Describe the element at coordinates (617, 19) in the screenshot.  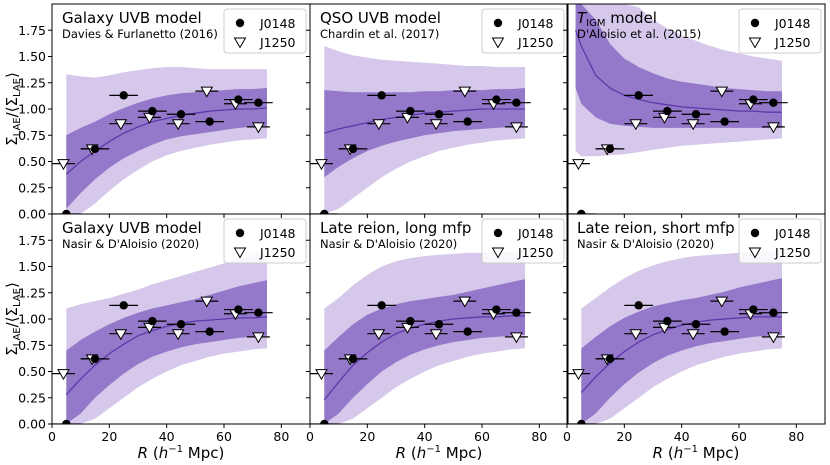
I see `panel-title: TIGM model` at that location.